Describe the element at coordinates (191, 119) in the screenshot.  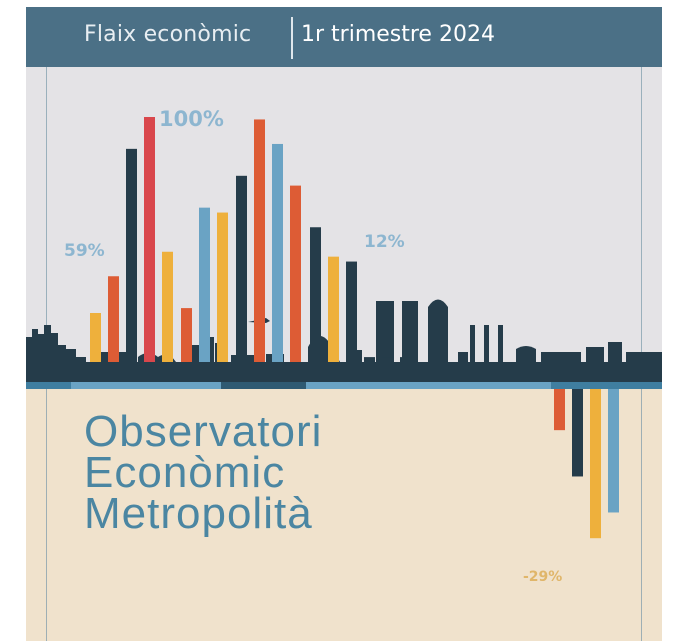
I see `data-label-2: 100%` at that location.